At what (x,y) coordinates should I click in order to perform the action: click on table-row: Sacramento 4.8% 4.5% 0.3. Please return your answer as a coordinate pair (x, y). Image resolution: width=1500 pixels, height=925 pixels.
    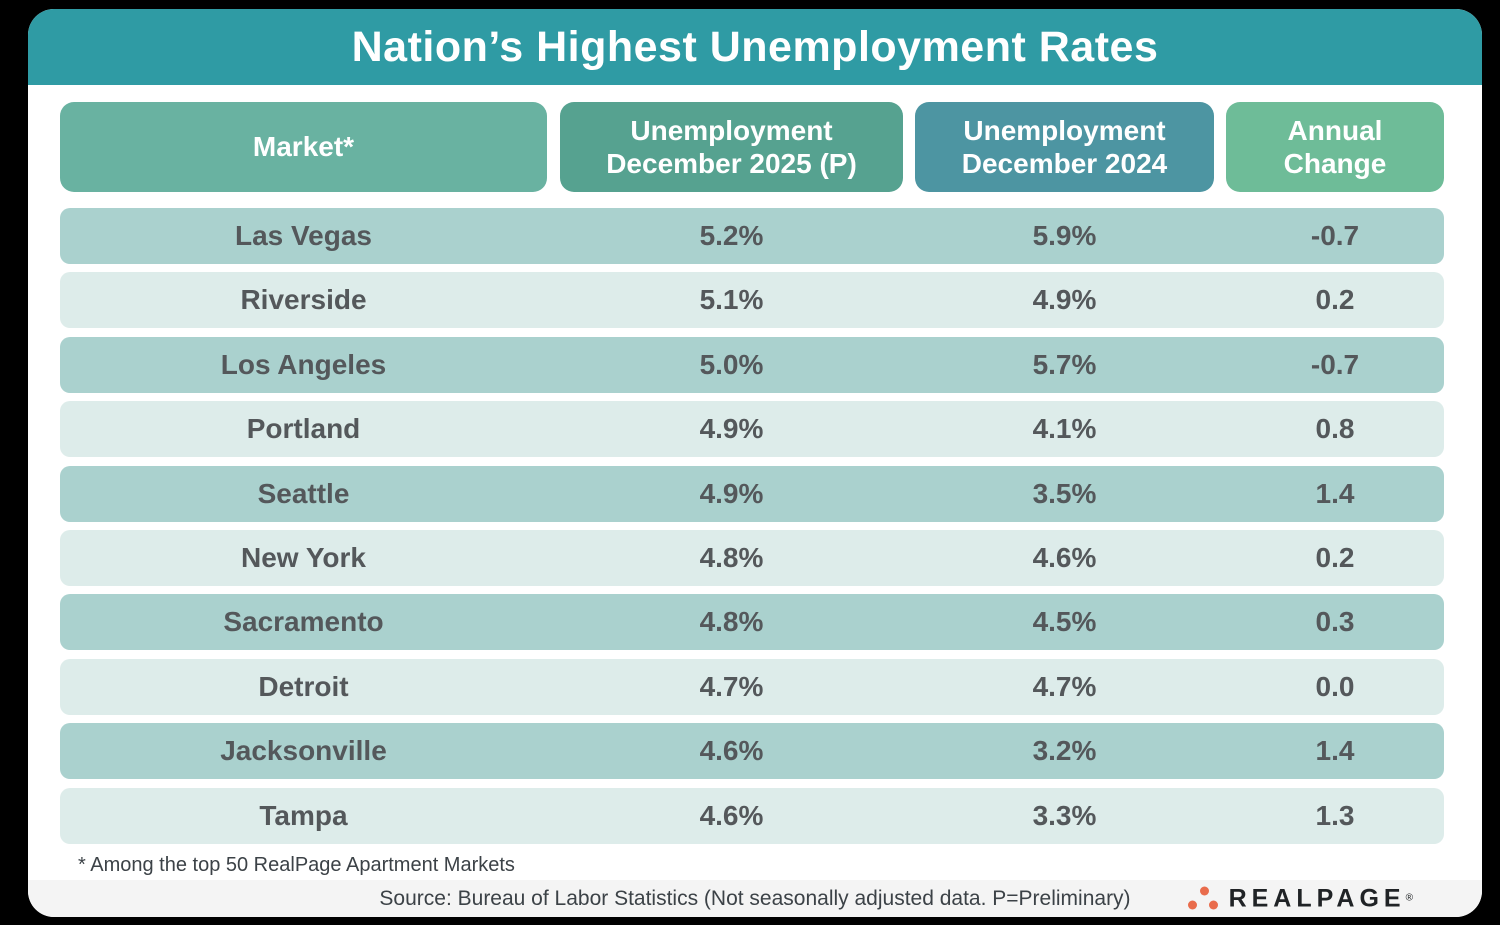
    Looking at the image, I should click on (752, 622).